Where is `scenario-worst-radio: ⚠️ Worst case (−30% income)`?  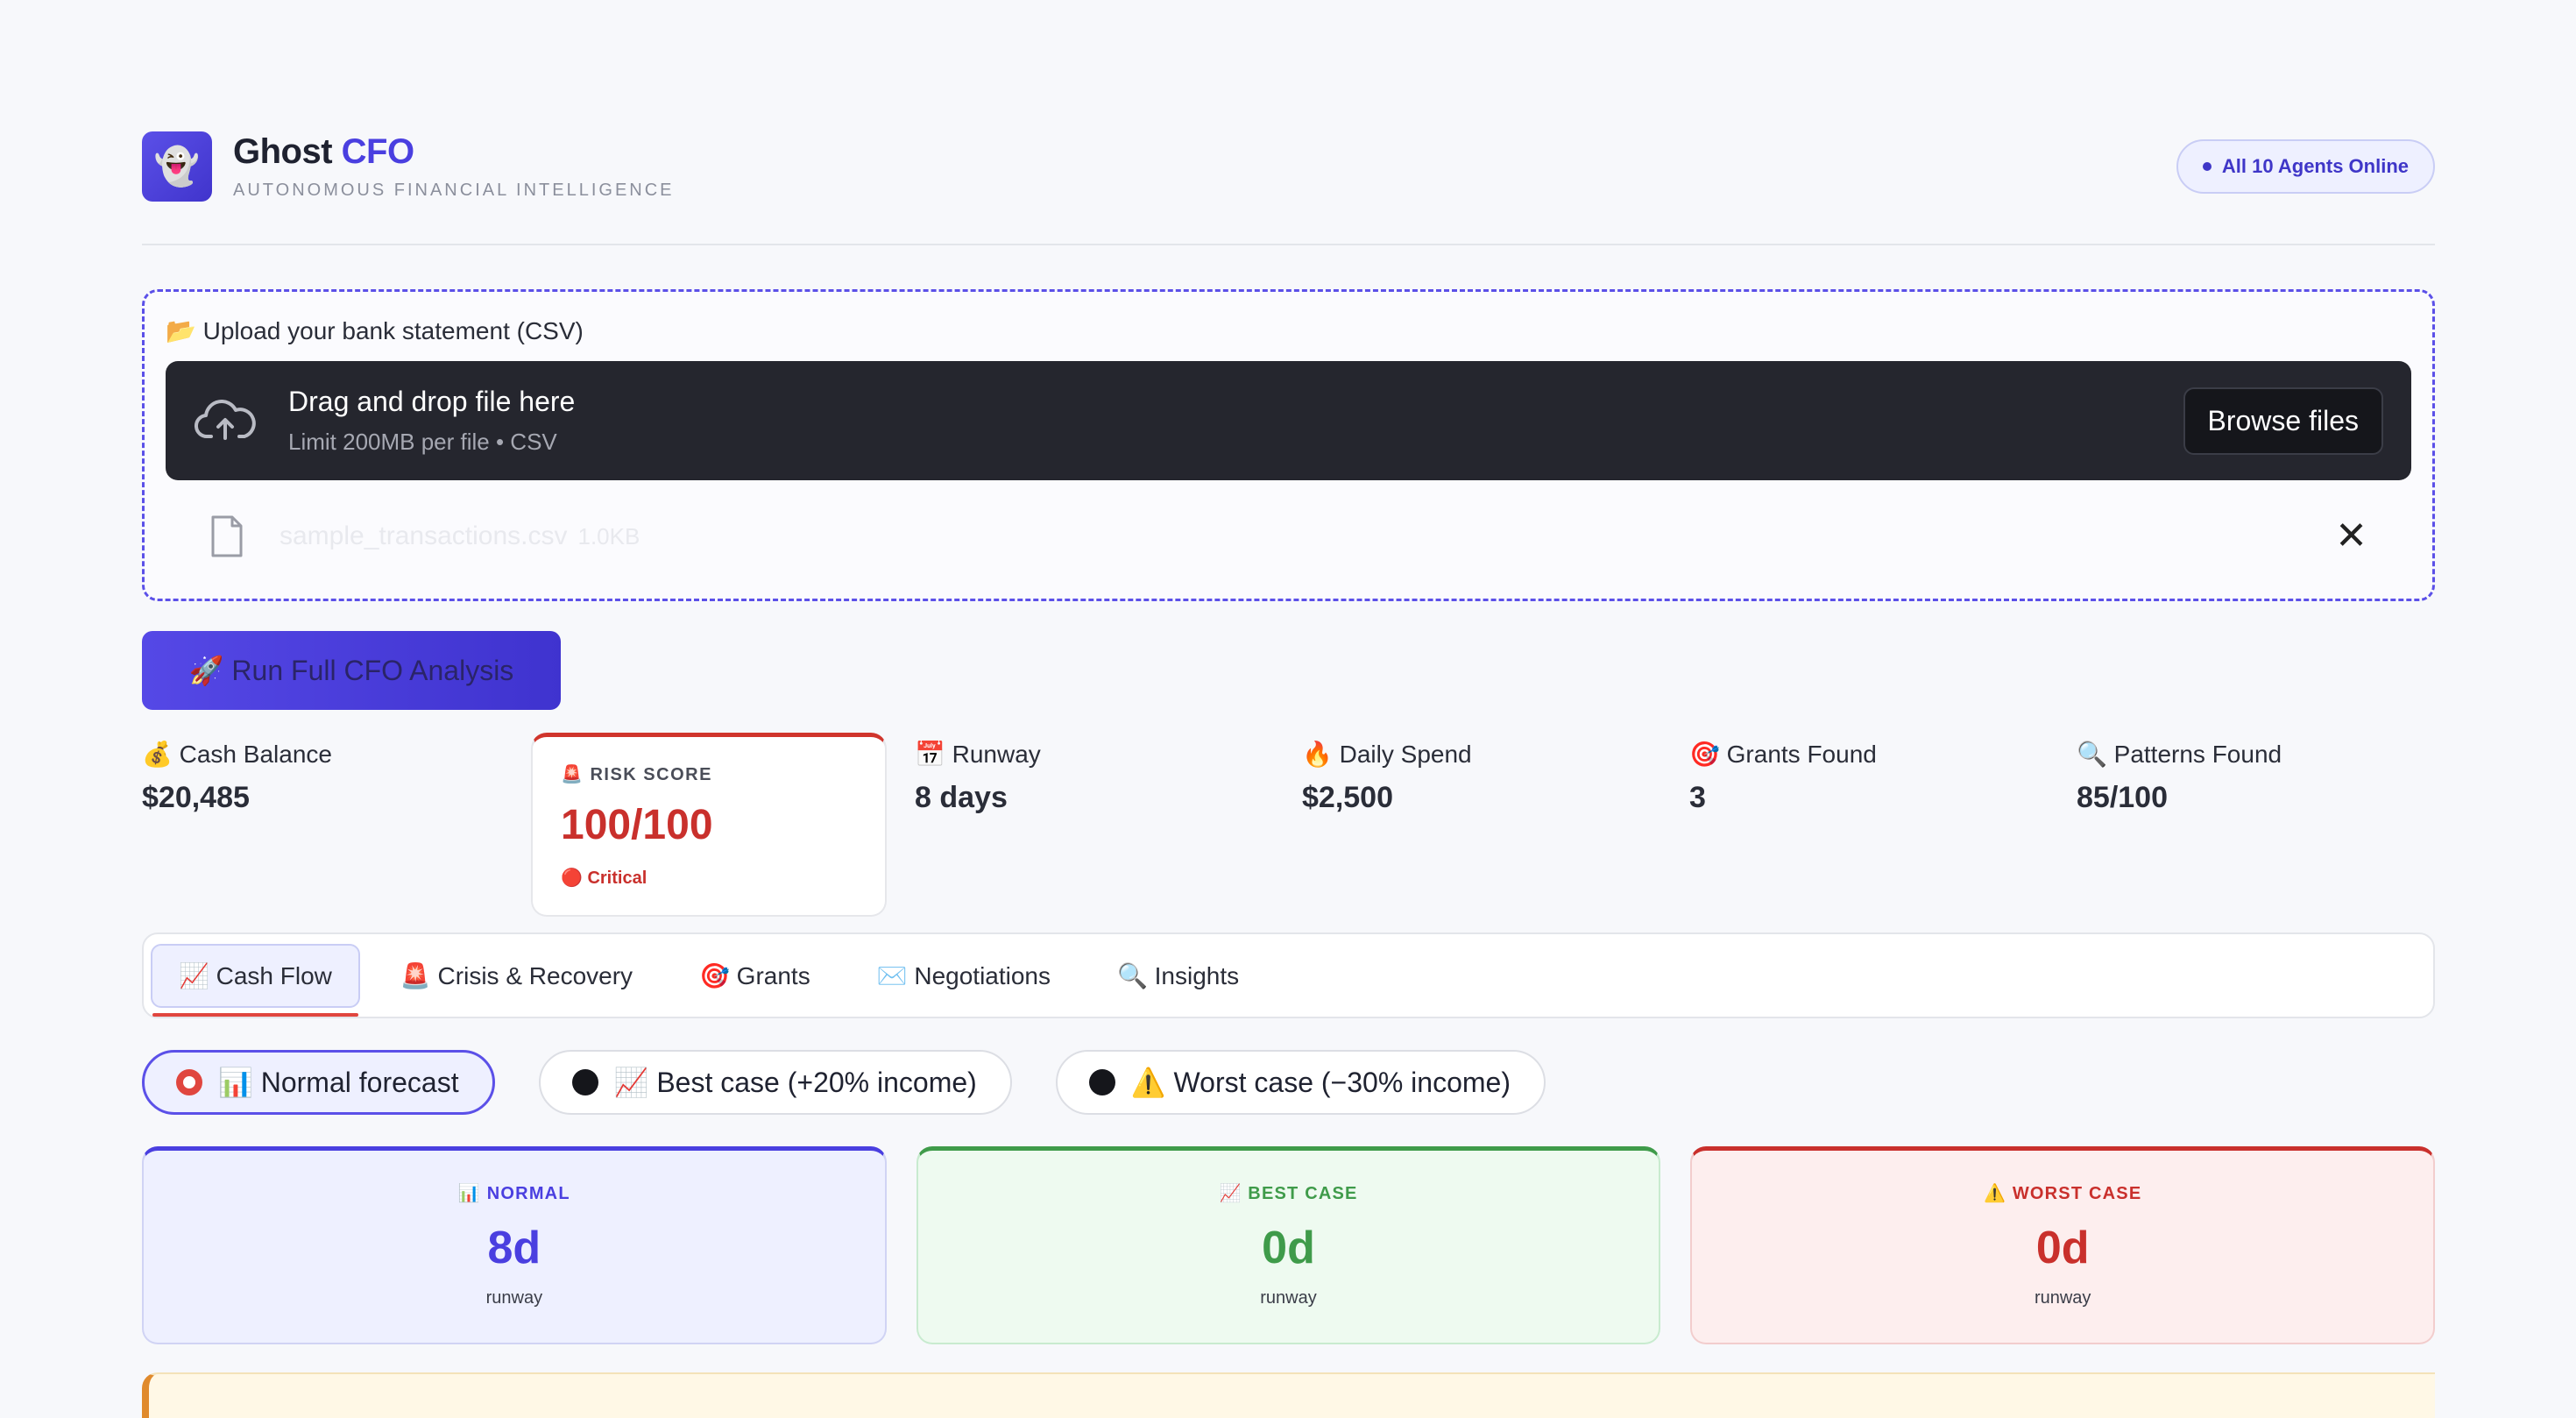
scenario-worst-radio: ⚠️ Worst case (−30% income) is located at coordinates (1300, 1082).